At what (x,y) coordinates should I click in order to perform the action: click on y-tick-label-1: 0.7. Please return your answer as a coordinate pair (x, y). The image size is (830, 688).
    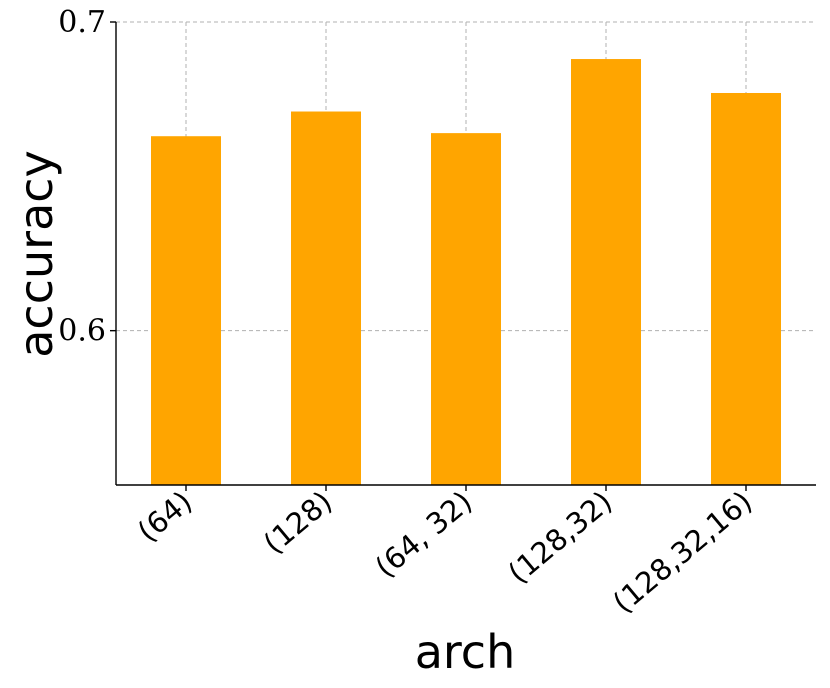
    Looking at the image, I should click on (82, 22).